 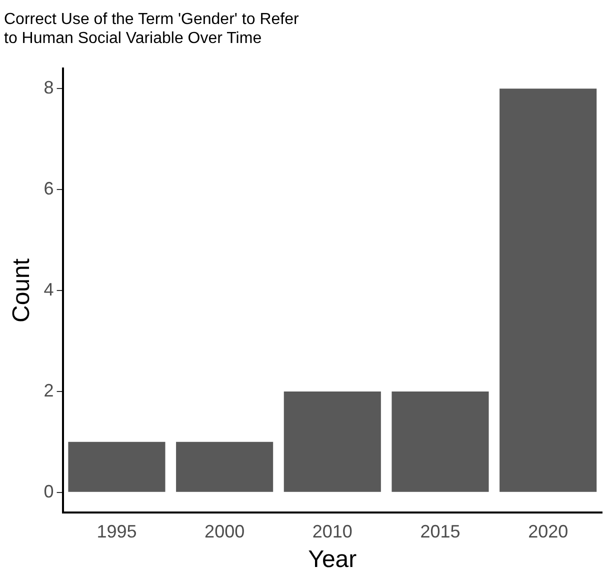 What do you see at coordinates (49, 289) in the screenshot?
I see `y-tick-label: 4` at bounding box center [49, 289].